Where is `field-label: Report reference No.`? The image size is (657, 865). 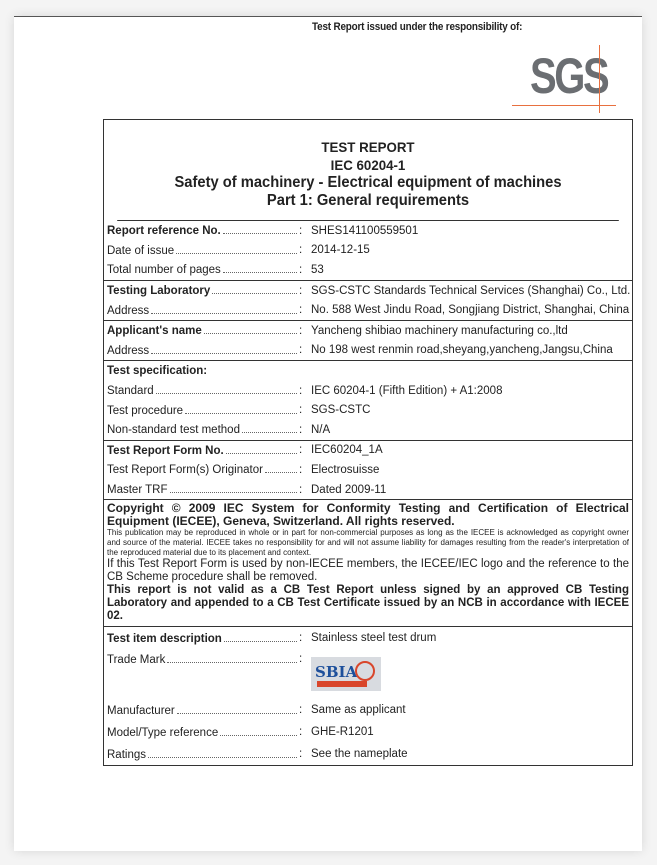
field-label: Report reference No. is located at coordinates (164, 231).